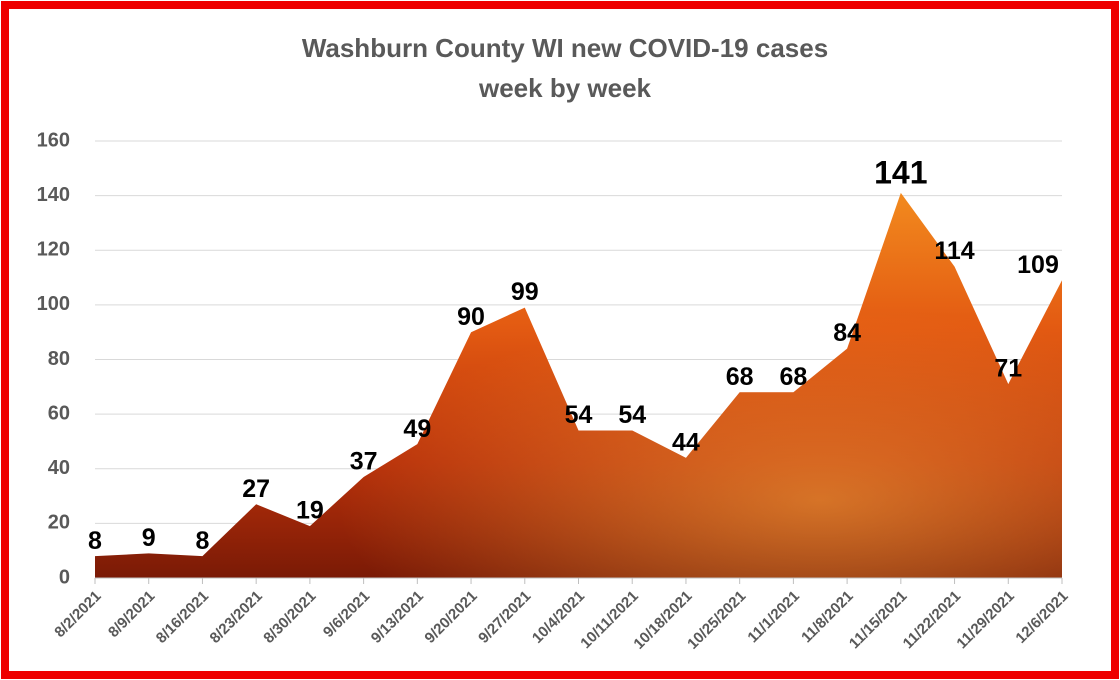 This screenshot has height=680, width=1120. I want to click on y-tick-label: 80, so click(59, 359).